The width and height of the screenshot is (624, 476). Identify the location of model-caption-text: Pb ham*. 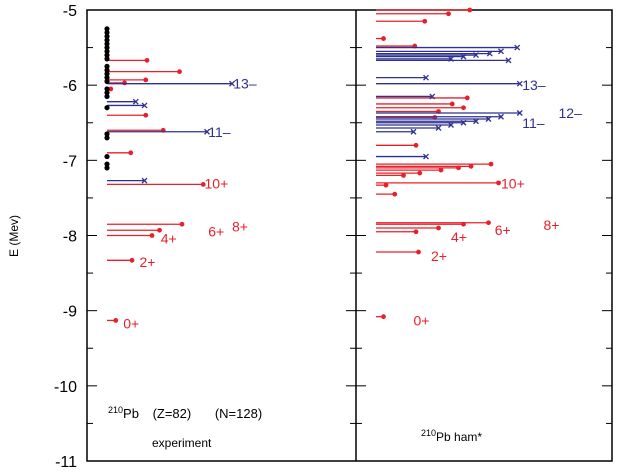
(459, 437).